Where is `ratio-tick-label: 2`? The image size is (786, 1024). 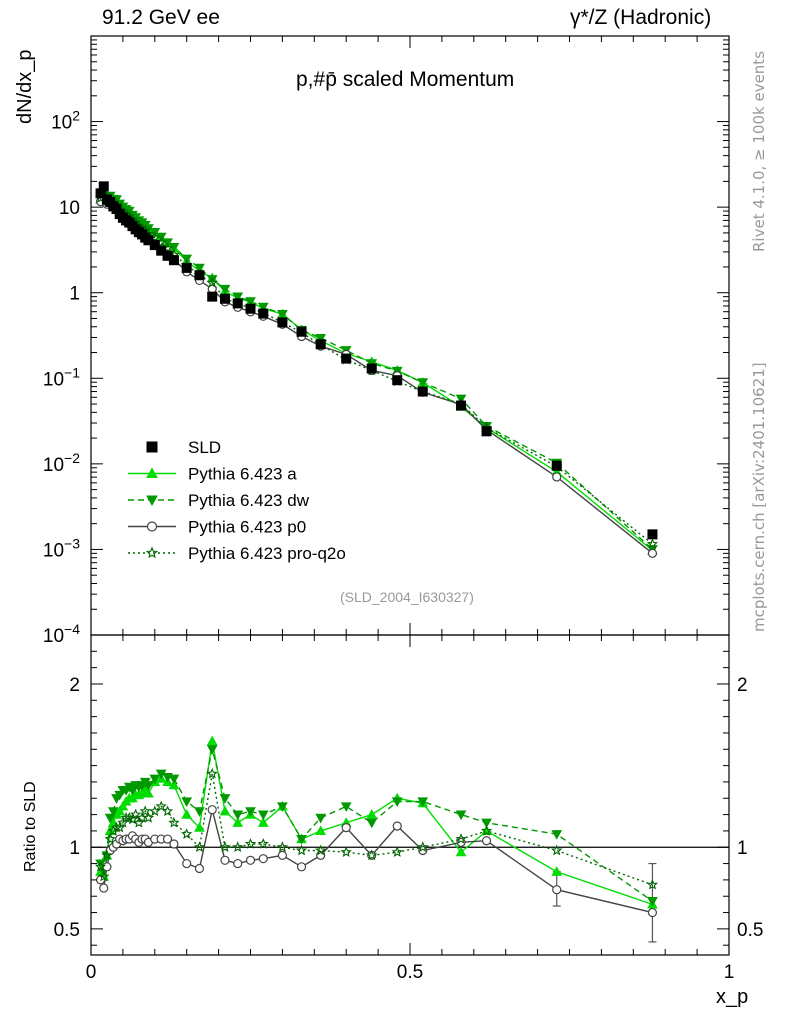
ratio-tick-label: 2 is located at coordinates (74, 685).